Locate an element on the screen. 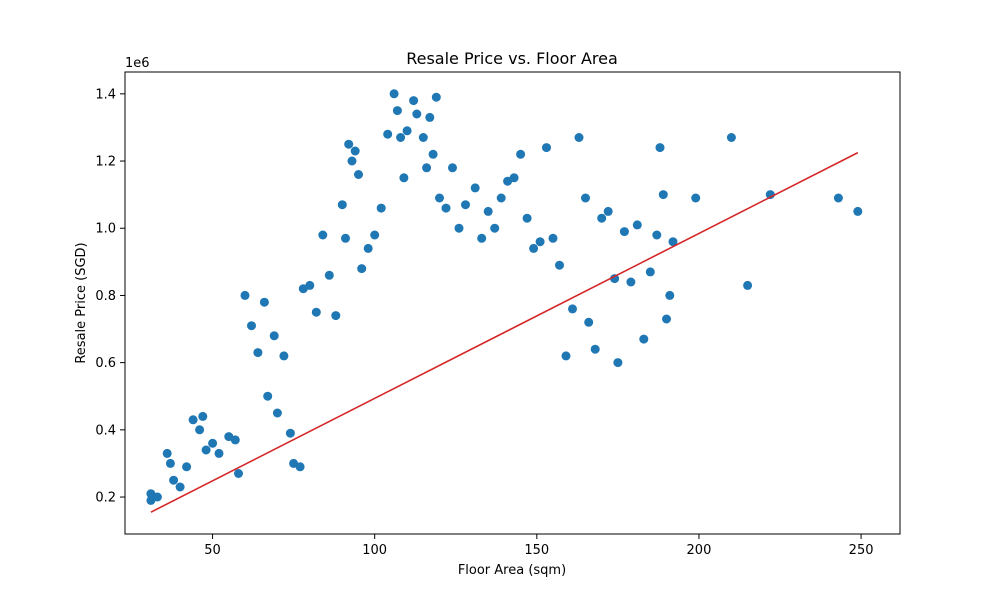  x-tick-label: 50 is located at coordinates (212, 550).